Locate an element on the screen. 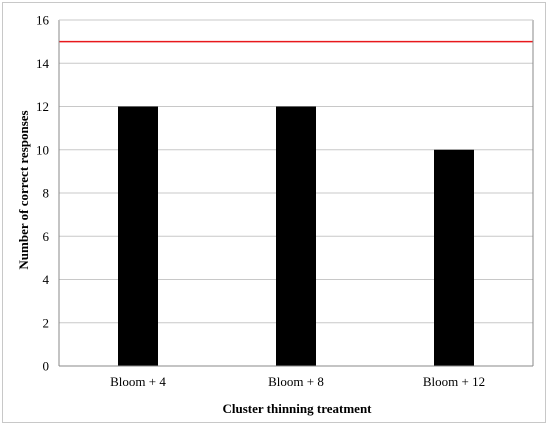 The height and width of the screenshot is (427, 550). y-tick-label: 16 is located at coordinates (43, 20).